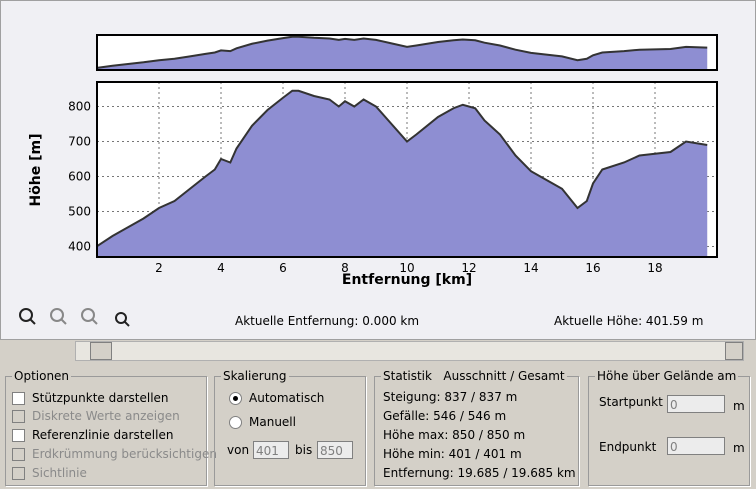 The width and height of the screenshot is (756, 489). Describe the element at coordinates (36, 169) in the screenshot. I see `y-axis-label: Höhe [m]` at that location.